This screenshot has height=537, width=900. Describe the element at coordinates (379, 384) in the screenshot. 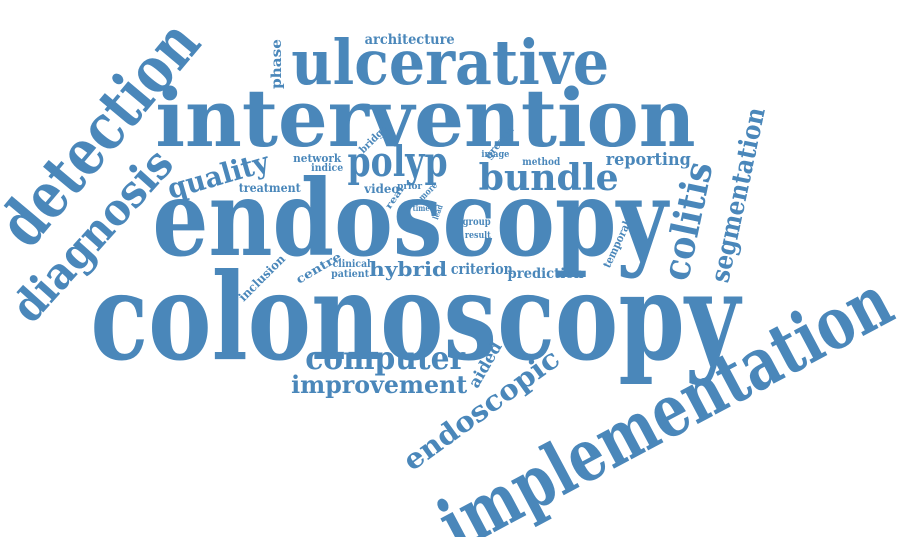

I see `word-improvement: improvement` at that location.